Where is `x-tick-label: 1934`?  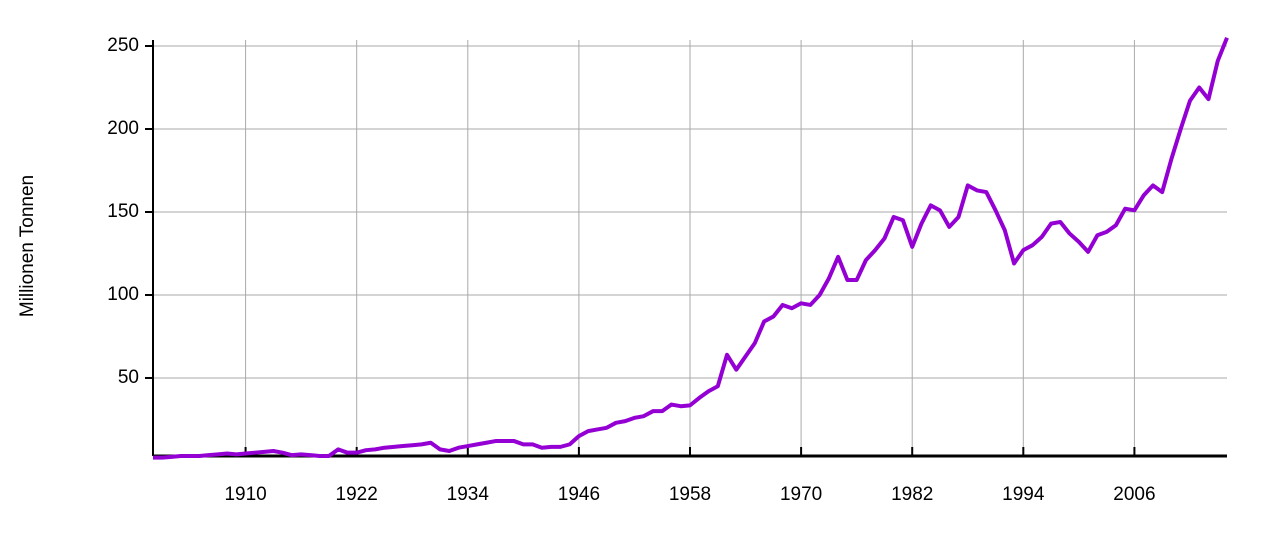
x-tick-label: 1934 is located at coordinates (468, 494).